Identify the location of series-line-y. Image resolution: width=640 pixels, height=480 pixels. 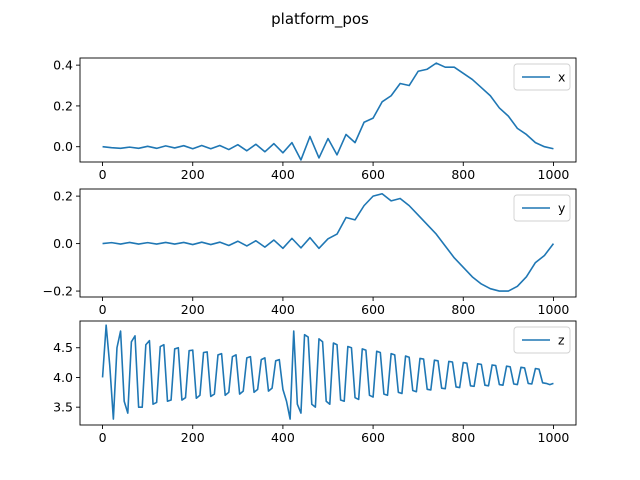
(328, 242).